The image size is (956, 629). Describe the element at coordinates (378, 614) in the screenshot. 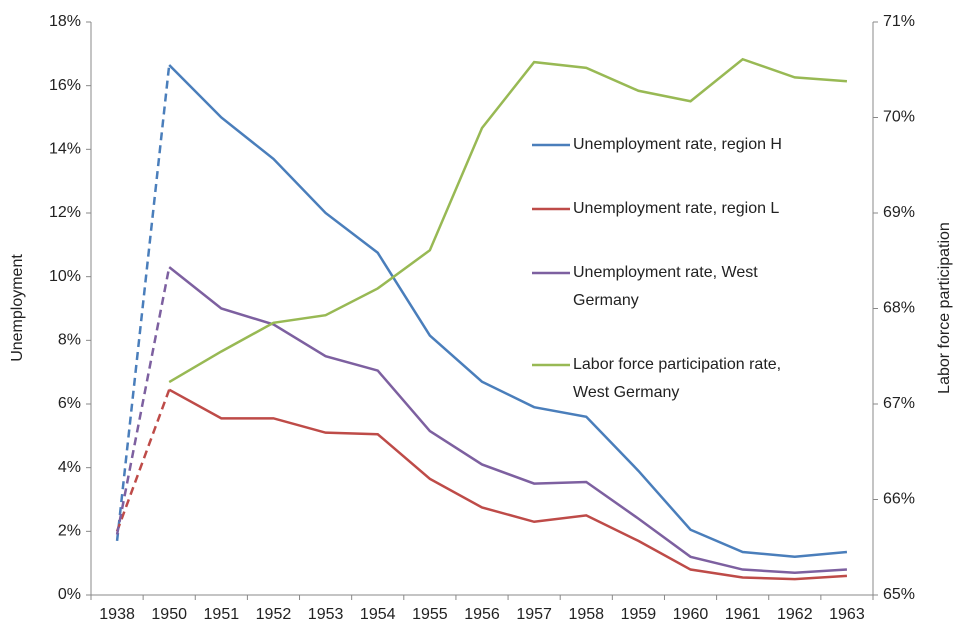

I see `x-tick-label: 1954` at that location.